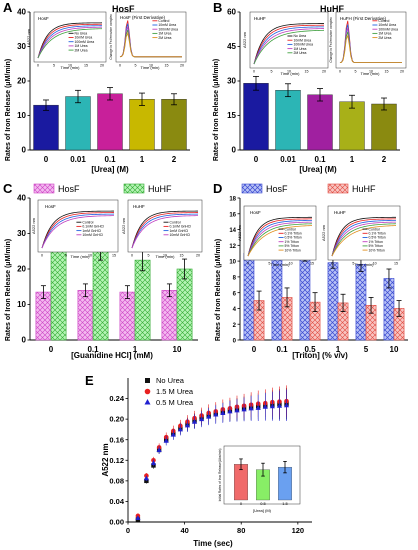 This screenshot has width=418, height=550. I want to click on y-tick-label: 16, so click(232, 215).